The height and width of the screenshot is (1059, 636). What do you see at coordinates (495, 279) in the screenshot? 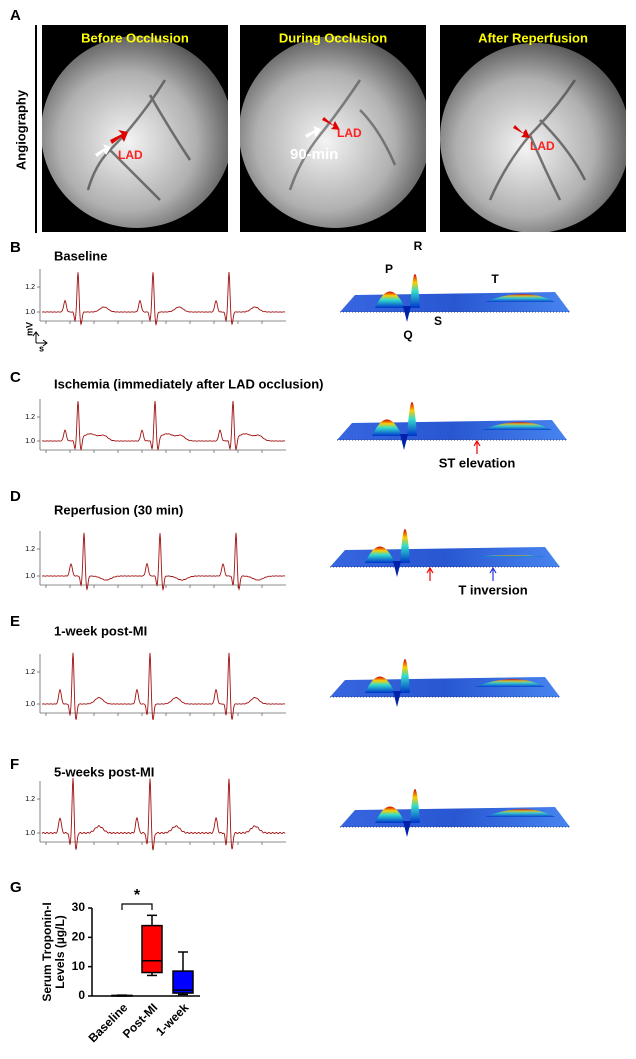
I see `wave-label: T` at bounding box center [495, 279].